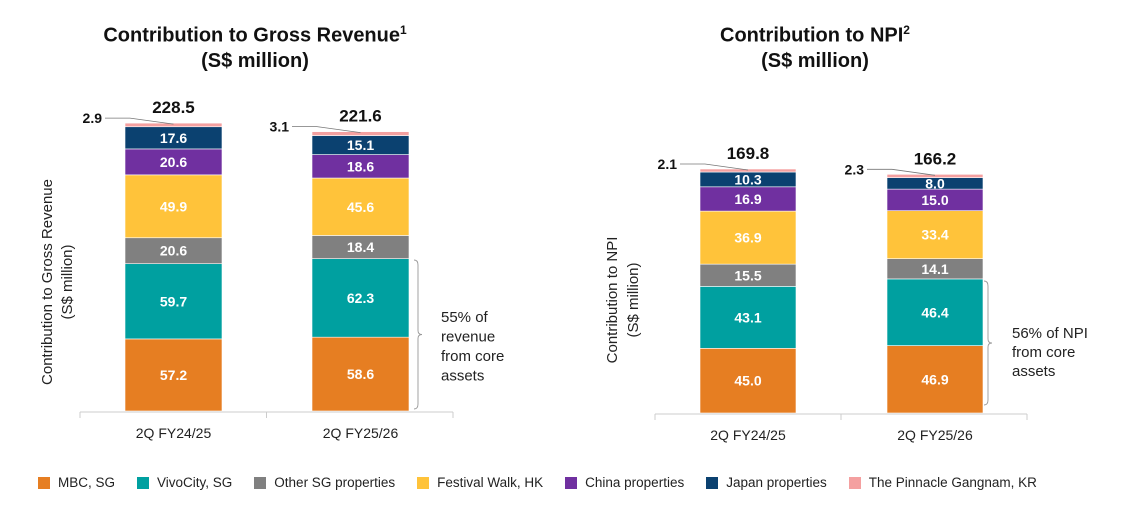 This screenshot has width=1123, height=507. What do you see at coordinates (87, 482) in the screenshot?
I see `legend-label: MBC, SG` at bounding box center [87, 482].